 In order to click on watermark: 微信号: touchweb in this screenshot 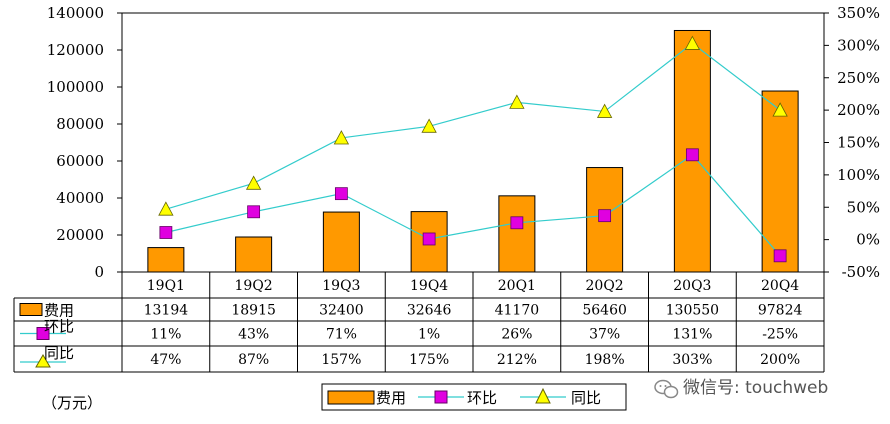, I will do `click(741, 388)`.